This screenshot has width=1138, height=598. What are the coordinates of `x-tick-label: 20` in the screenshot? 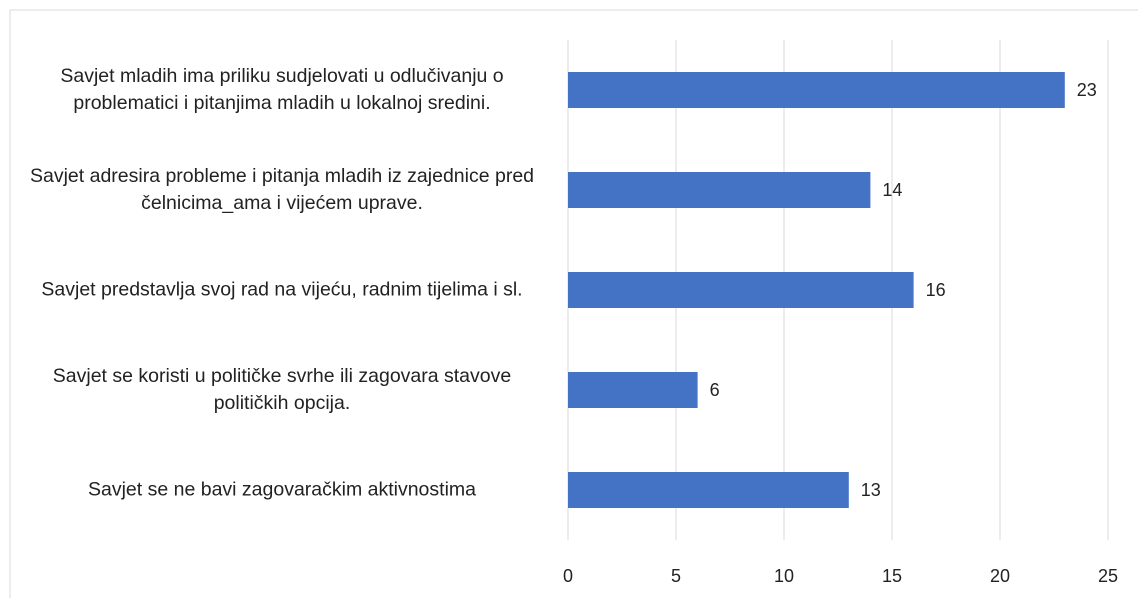 It's located at (1000, 576).